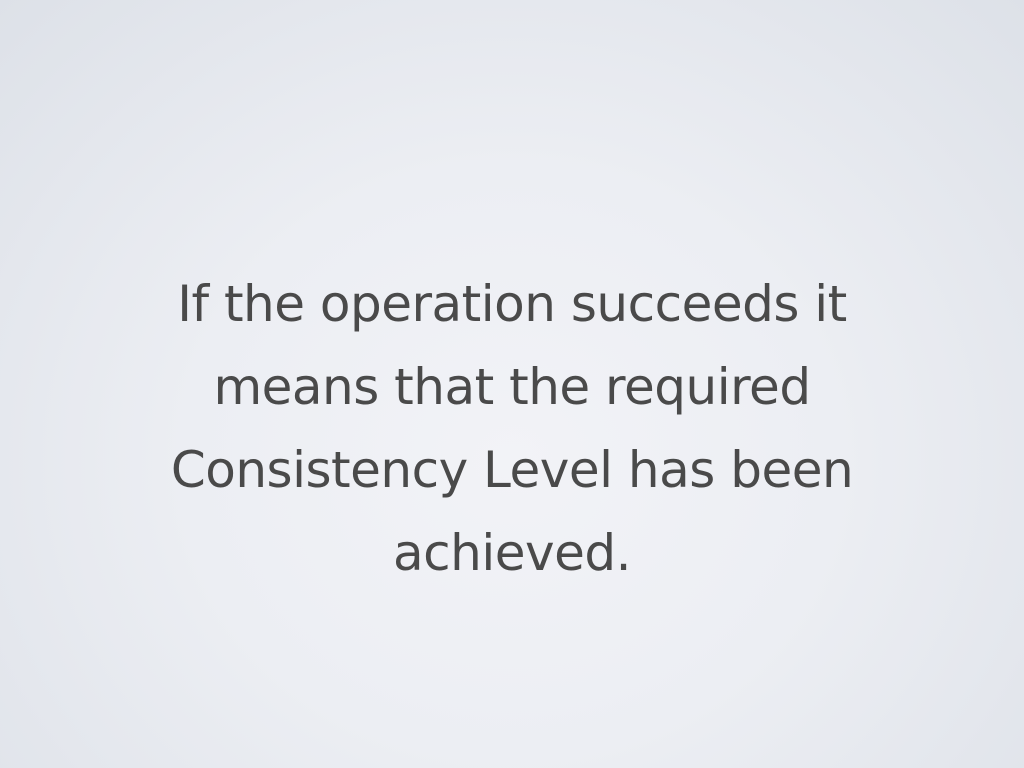 This screenshot has width=1024, height=768. Describe the element at coordinates (512, 387) in the screenshot. I see `text-line-2: means that the required` at that location.